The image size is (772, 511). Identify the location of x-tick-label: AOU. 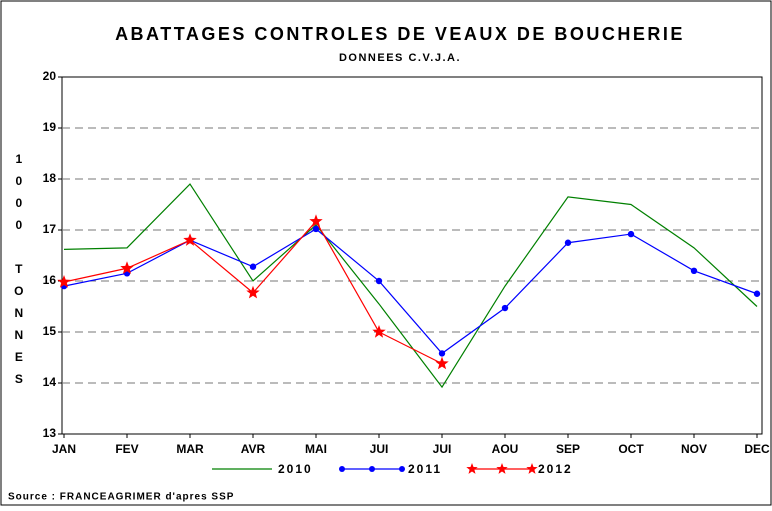
(505, 449).